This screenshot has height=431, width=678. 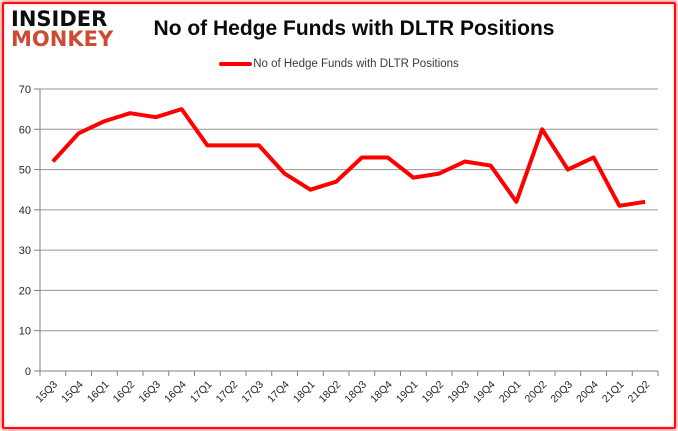 What do you see at coordinates (62, 38) in the screenshot?
I see `logo-monkey-text: MONKEY` at bounding box center [62, 38].